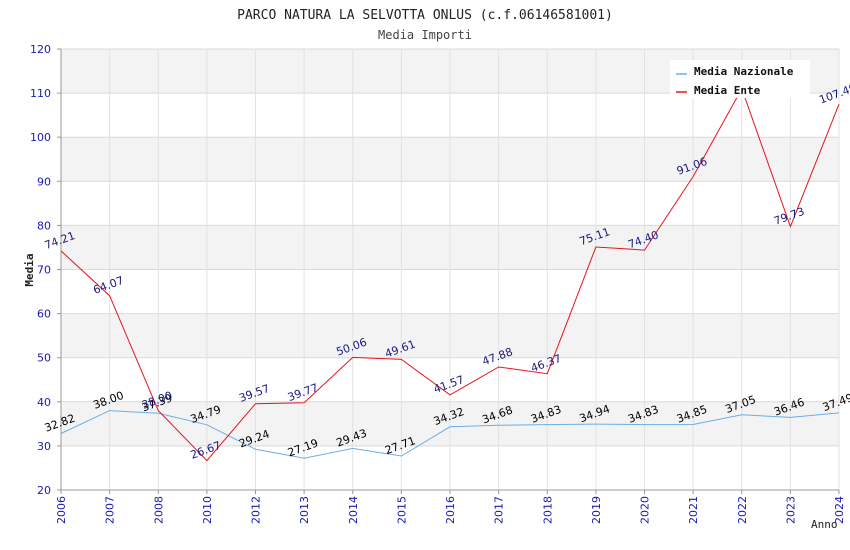 This screenshot has width=850, height=550. Describe the element at coordinates (61, 510) in the screenshot. I see `x-tick-label: 2006` at that location.